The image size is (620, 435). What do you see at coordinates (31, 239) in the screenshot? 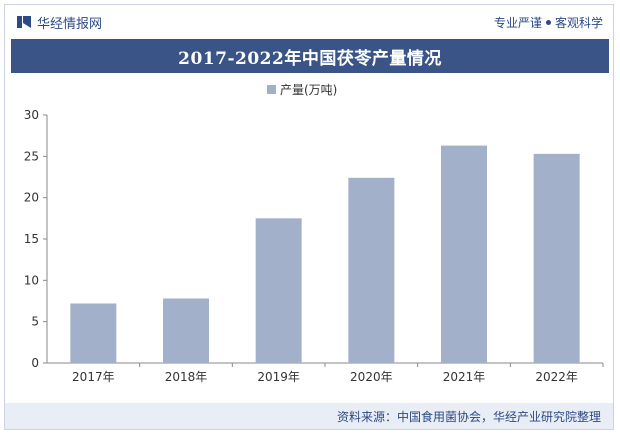
I see `y-tick-label: 15` at bounding box center [31, 239].